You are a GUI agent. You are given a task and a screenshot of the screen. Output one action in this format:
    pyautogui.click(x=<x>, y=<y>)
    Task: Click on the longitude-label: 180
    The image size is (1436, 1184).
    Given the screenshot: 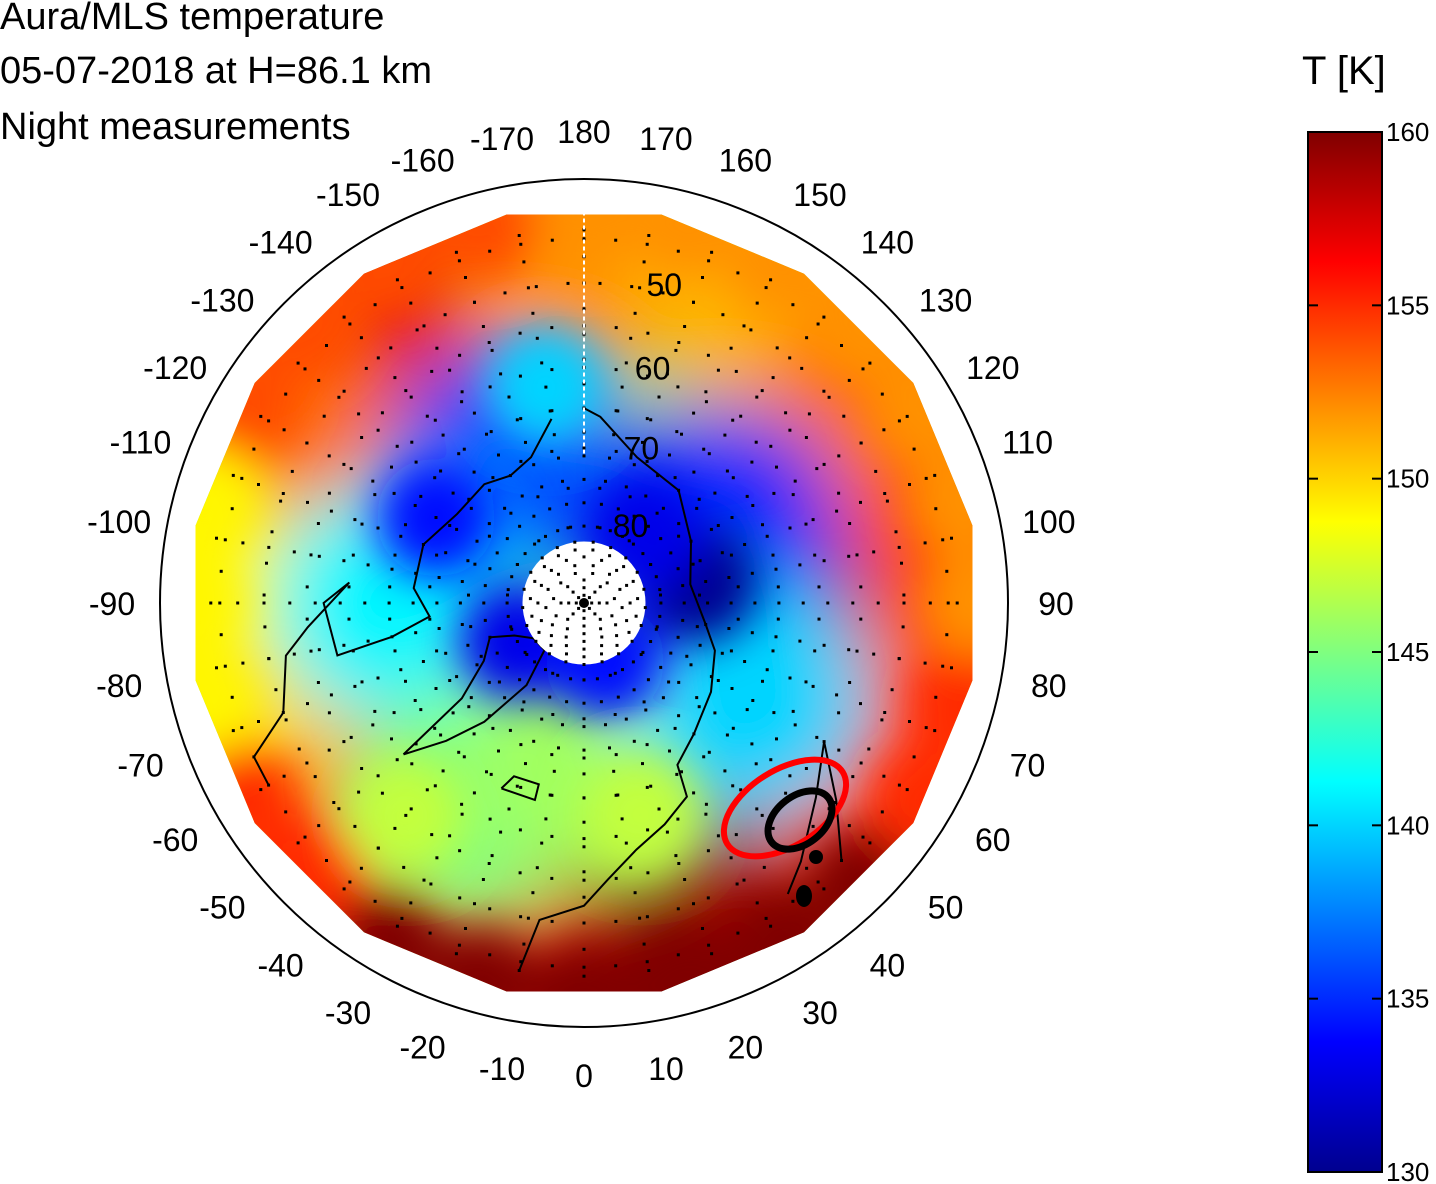 What is the action you would take?
    pyautogui.click(x=583, y=132)
    